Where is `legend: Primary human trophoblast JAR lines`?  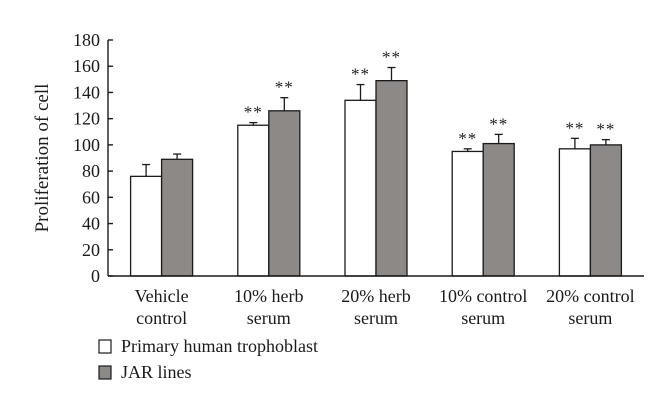
legend: Primary human trophoblast JAR lines is located at coordinates (208, 359).